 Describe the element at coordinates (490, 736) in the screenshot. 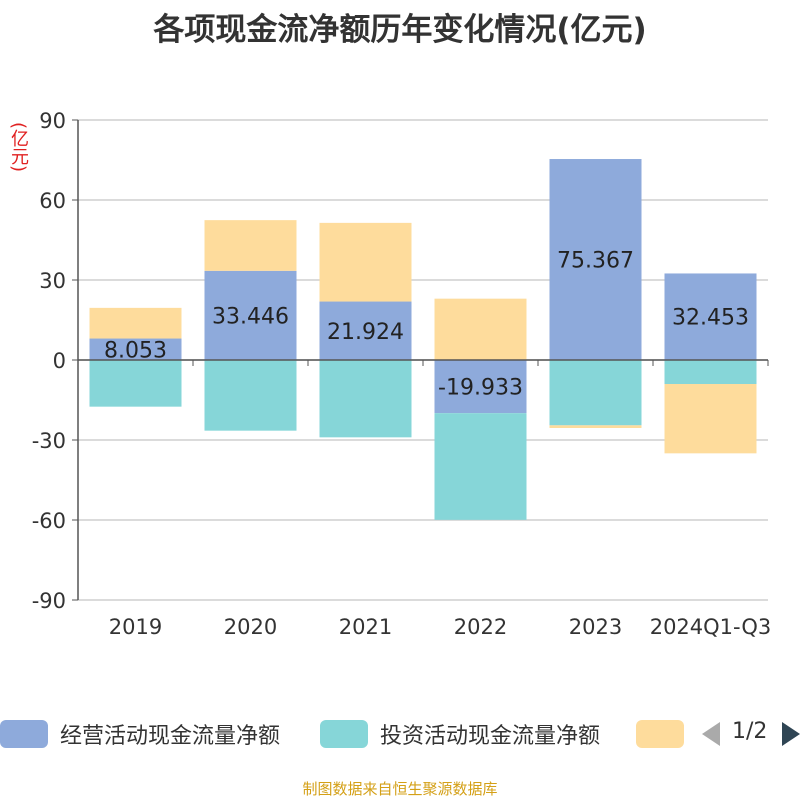

I see `legend-label-investing: 投资活动现金流量净额` at that location.